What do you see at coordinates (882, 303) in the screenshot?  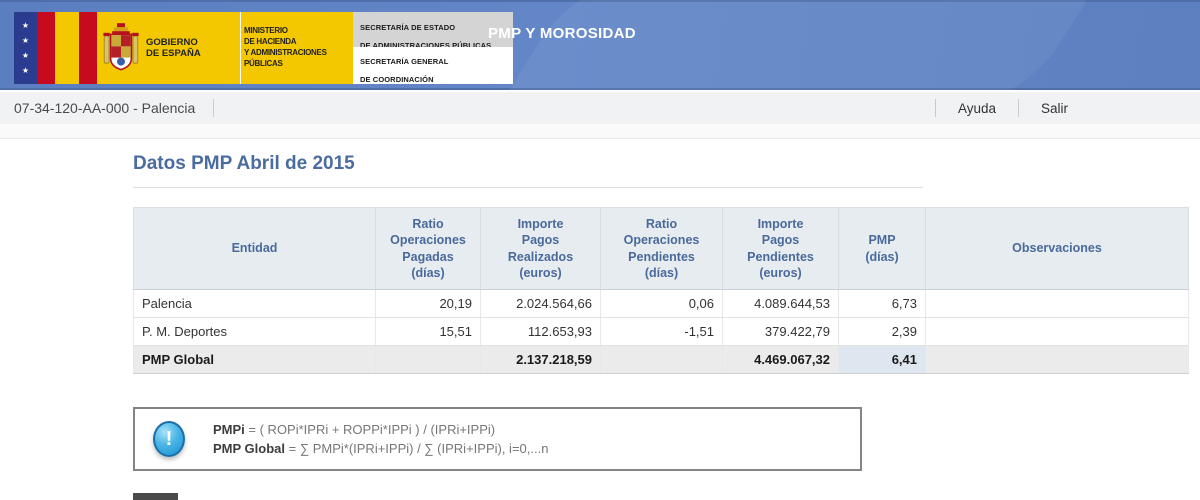 I see `cell-pmp: 6,73` at bounding box center [882, 303].